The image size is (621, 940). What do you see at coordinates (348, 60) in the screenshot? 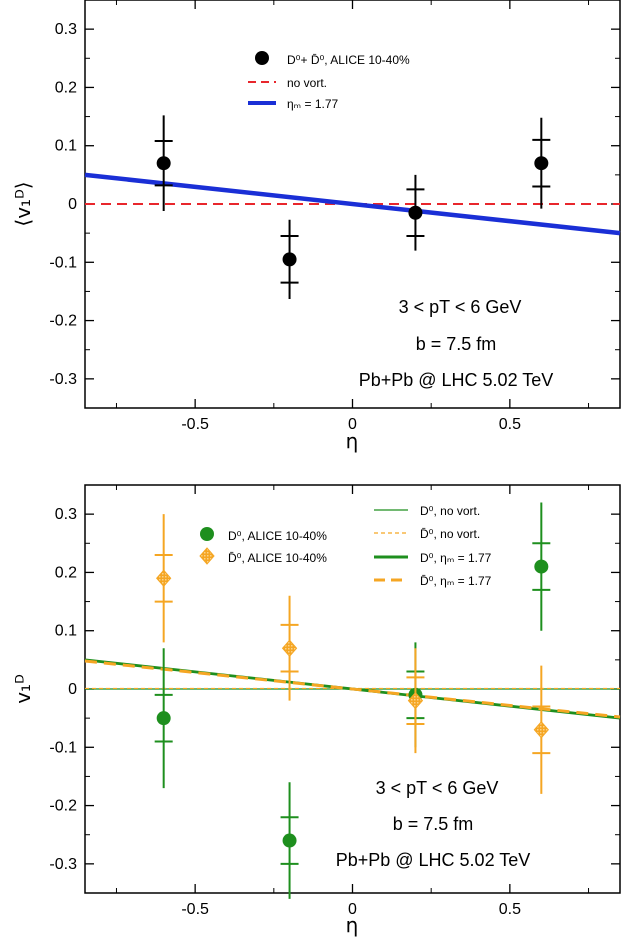
I see `legend-label-alice: D⁰+ D̄⁰, ALICE 10-40%` at bounding box center [348, 60].